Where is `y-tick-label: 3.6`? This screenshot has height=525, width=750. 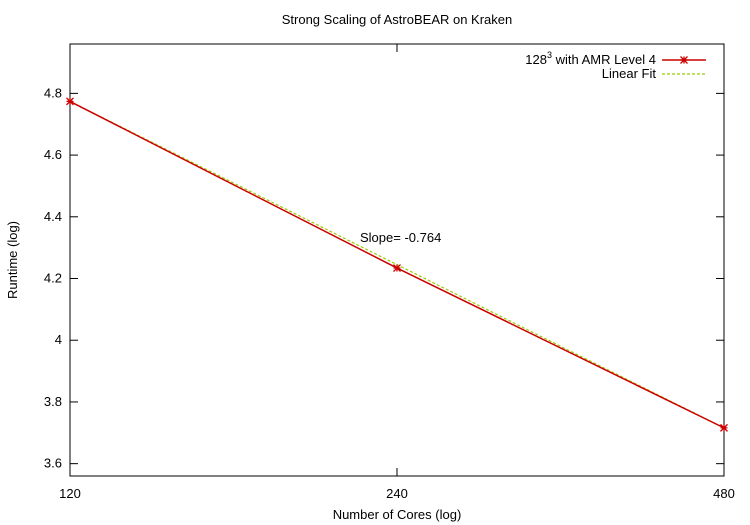 y-tick-label: 3.6 is located at coordinates (53, 463).